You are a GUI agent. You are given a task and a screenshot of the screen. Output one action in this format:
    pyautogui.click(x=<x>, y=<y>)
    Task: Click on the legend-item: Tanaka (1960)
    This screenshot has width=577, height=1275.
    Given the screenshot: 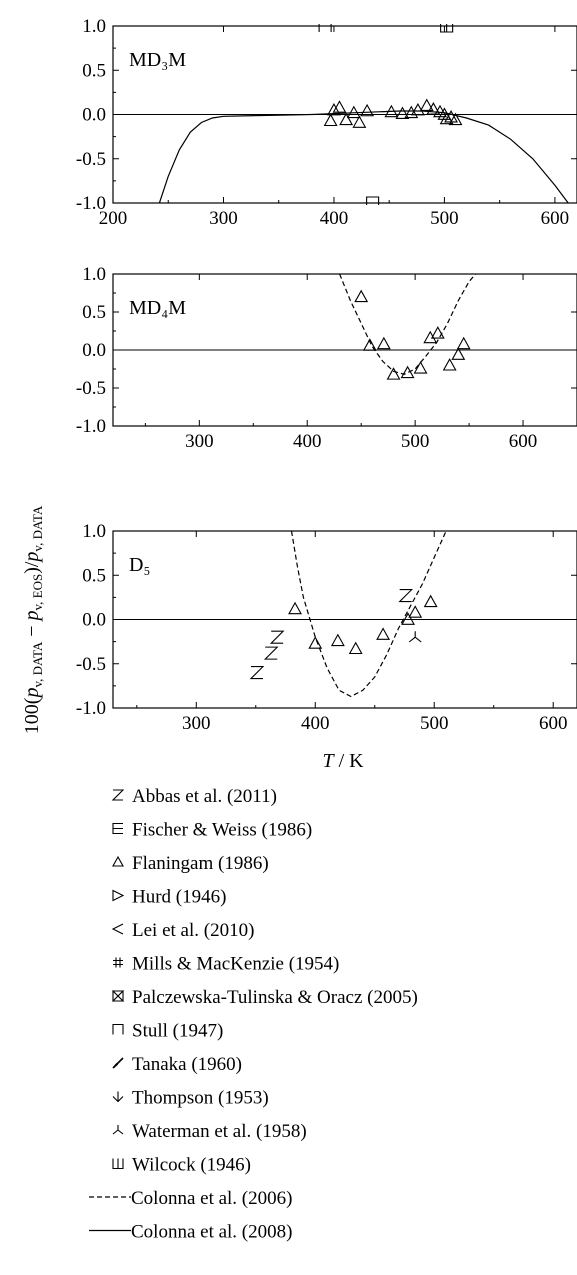 What is the action you would take?
    pyautogui.click(x=177, y=1064)
    